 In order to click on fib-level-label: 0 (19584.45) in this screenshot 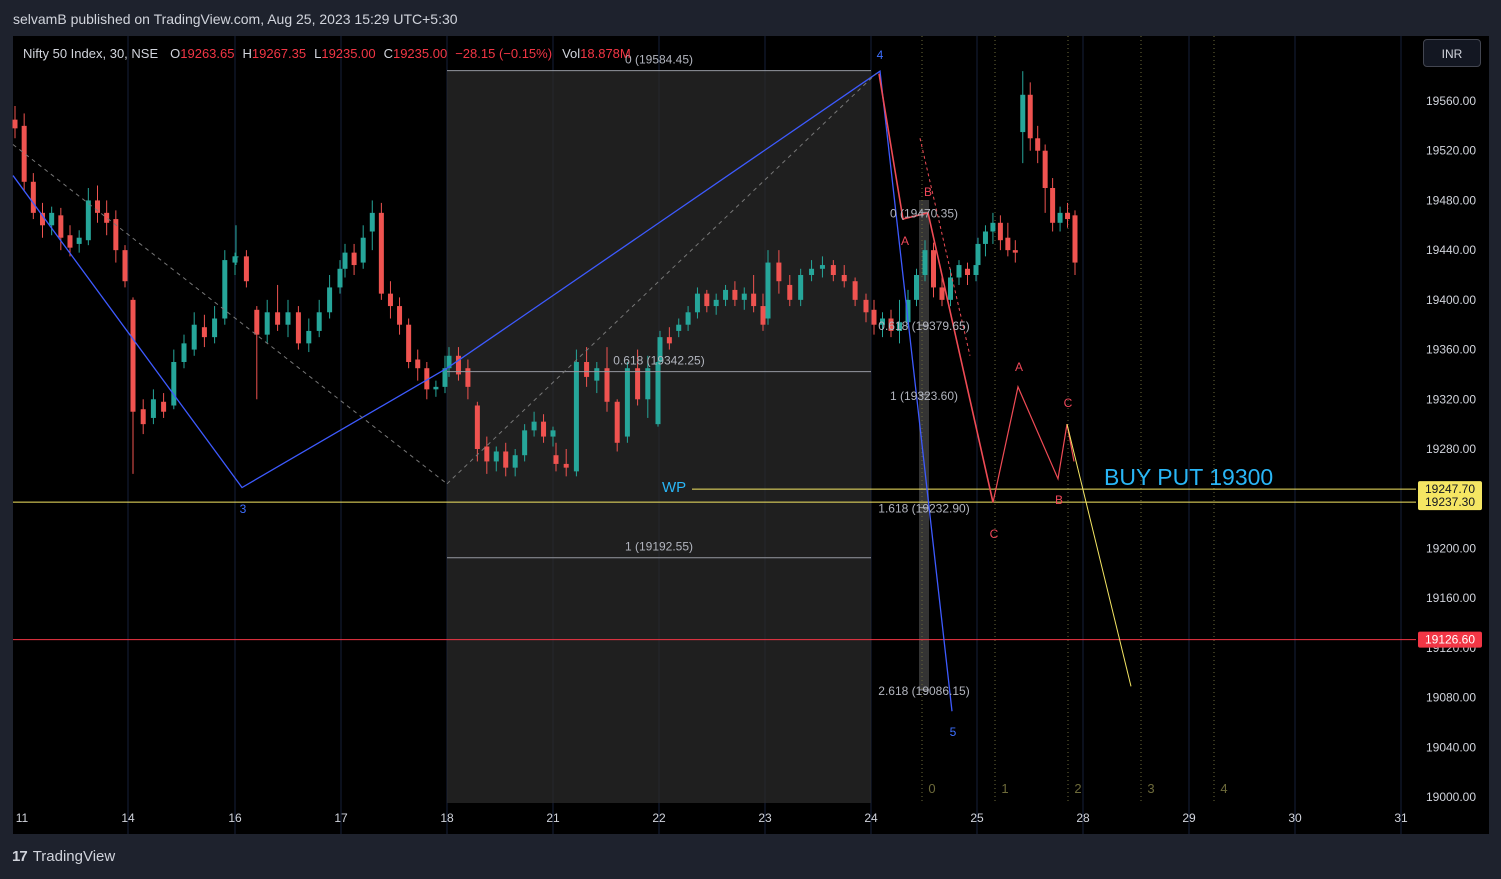, I will do `click(659, 60)`.